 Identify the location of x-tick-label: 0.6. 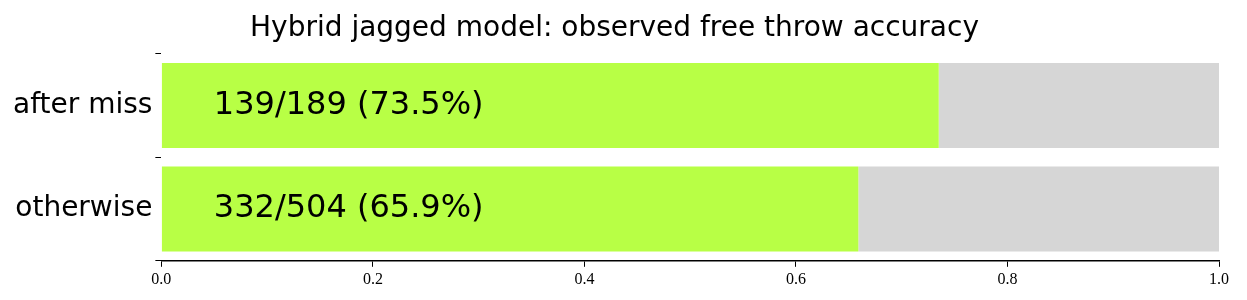
(795, 278).